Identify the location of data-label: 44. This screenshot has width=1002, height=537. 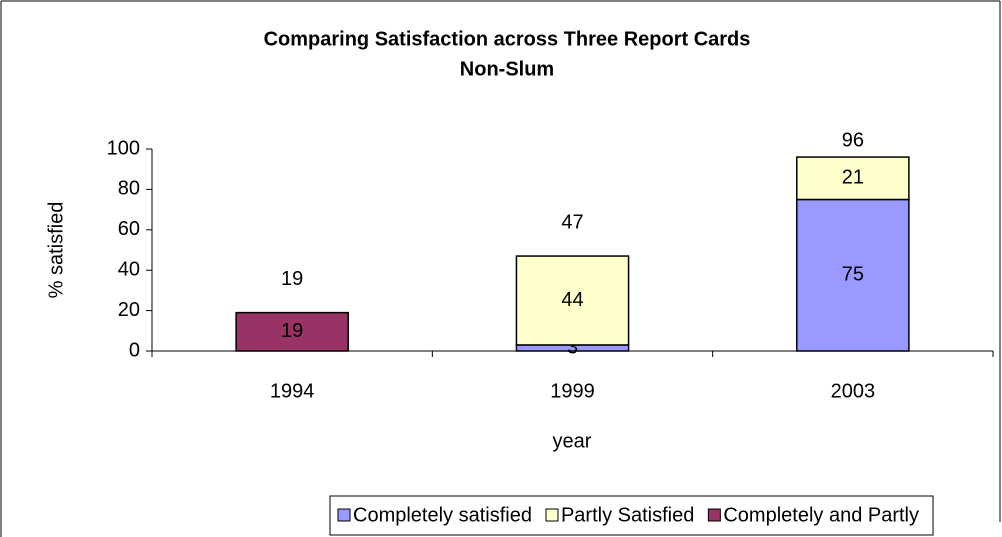
(572, 300).